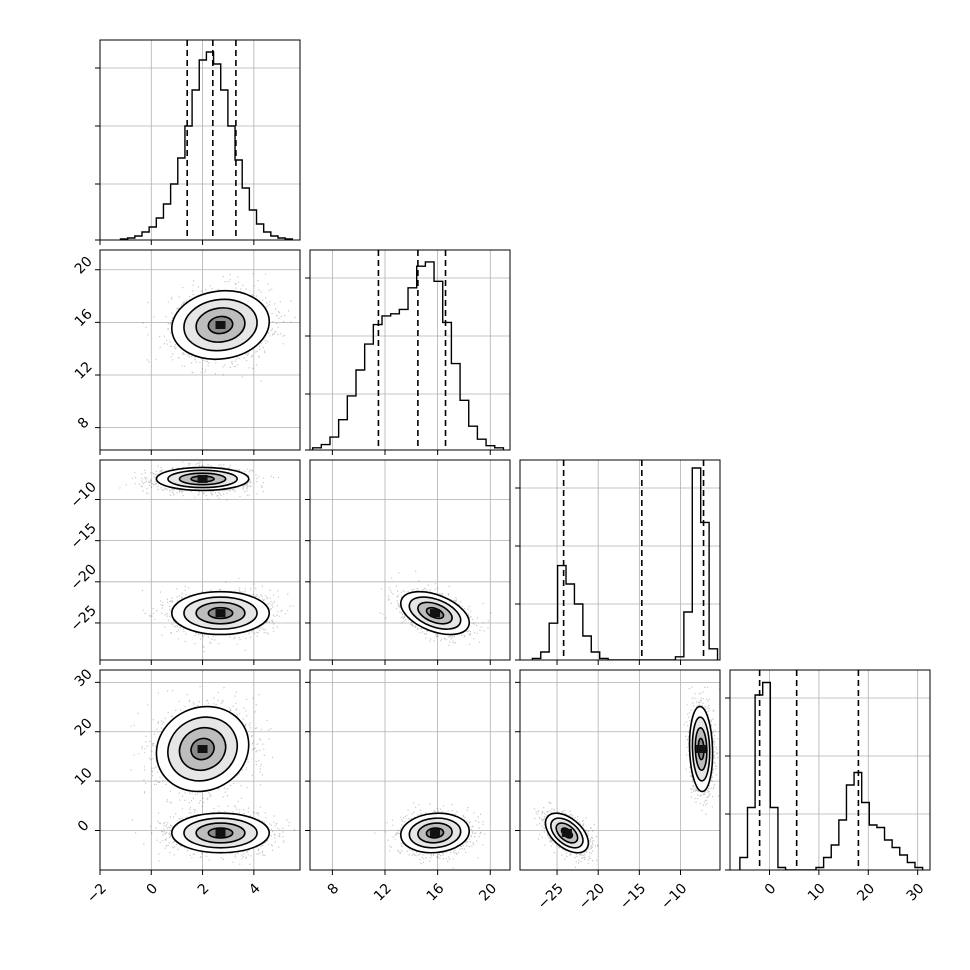  I want to click on scatter-panel-1-0: 8 12 16 20, so click(186, 352).